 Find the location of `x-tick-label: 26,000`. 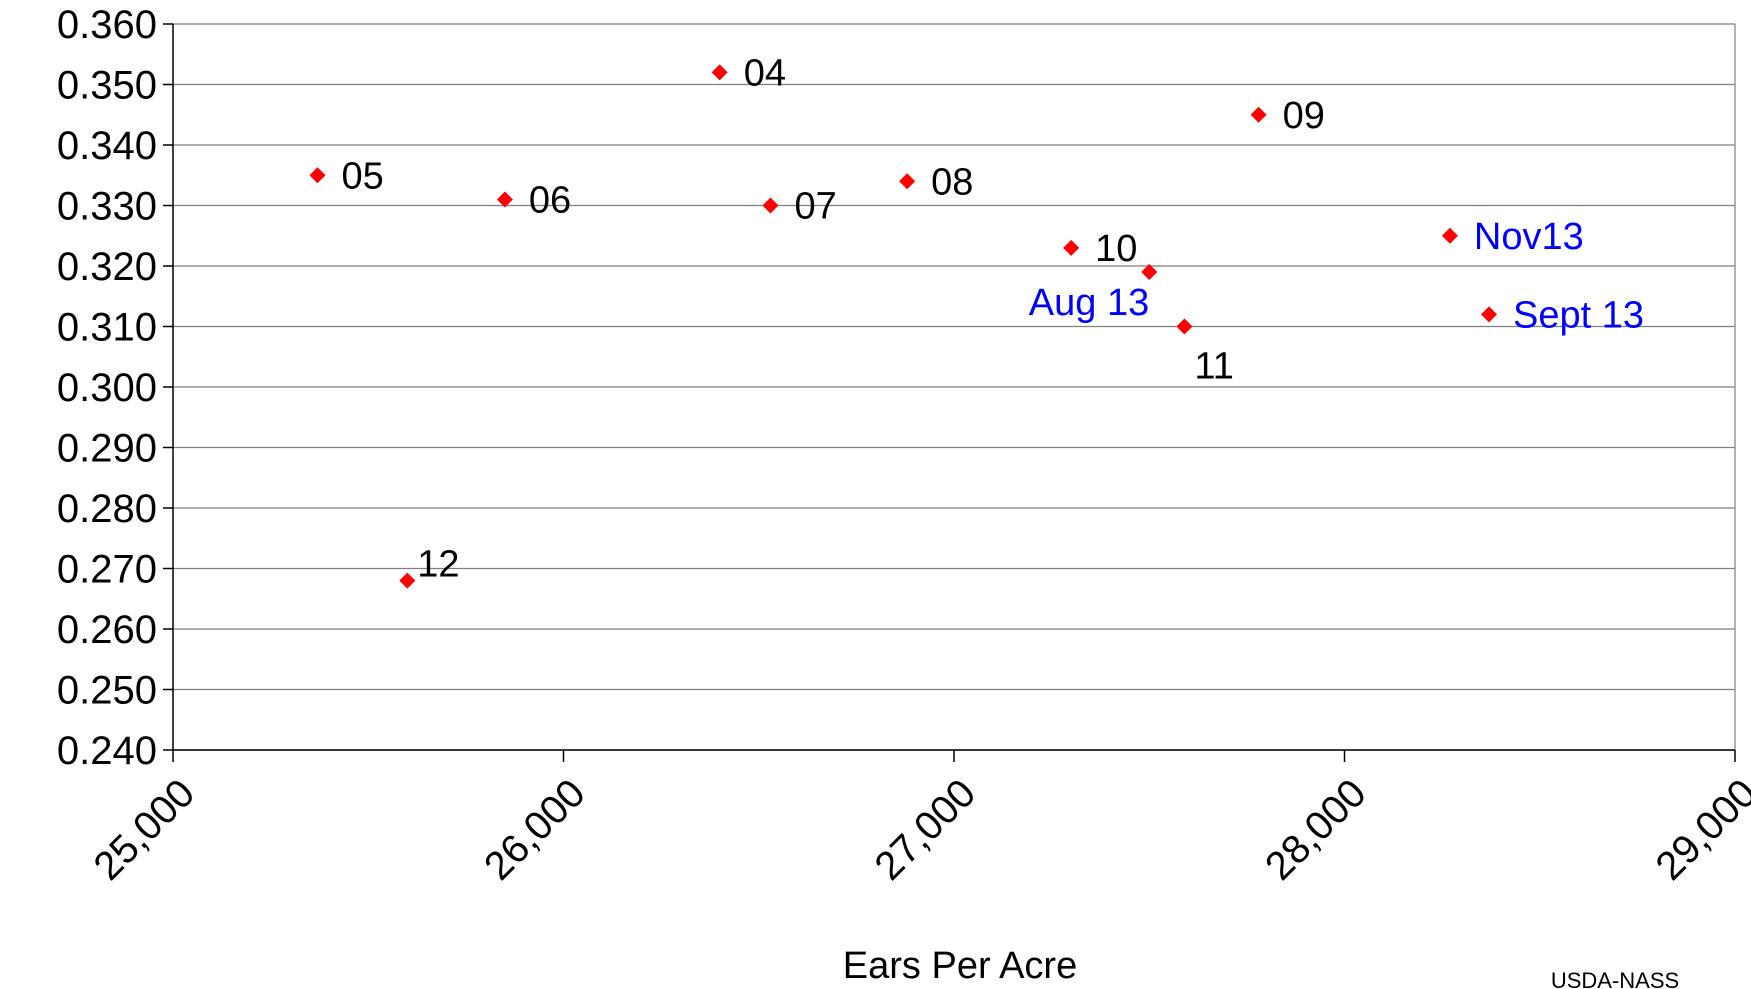

x-tick-label: 26,000 is located at coordinates (535, 830).